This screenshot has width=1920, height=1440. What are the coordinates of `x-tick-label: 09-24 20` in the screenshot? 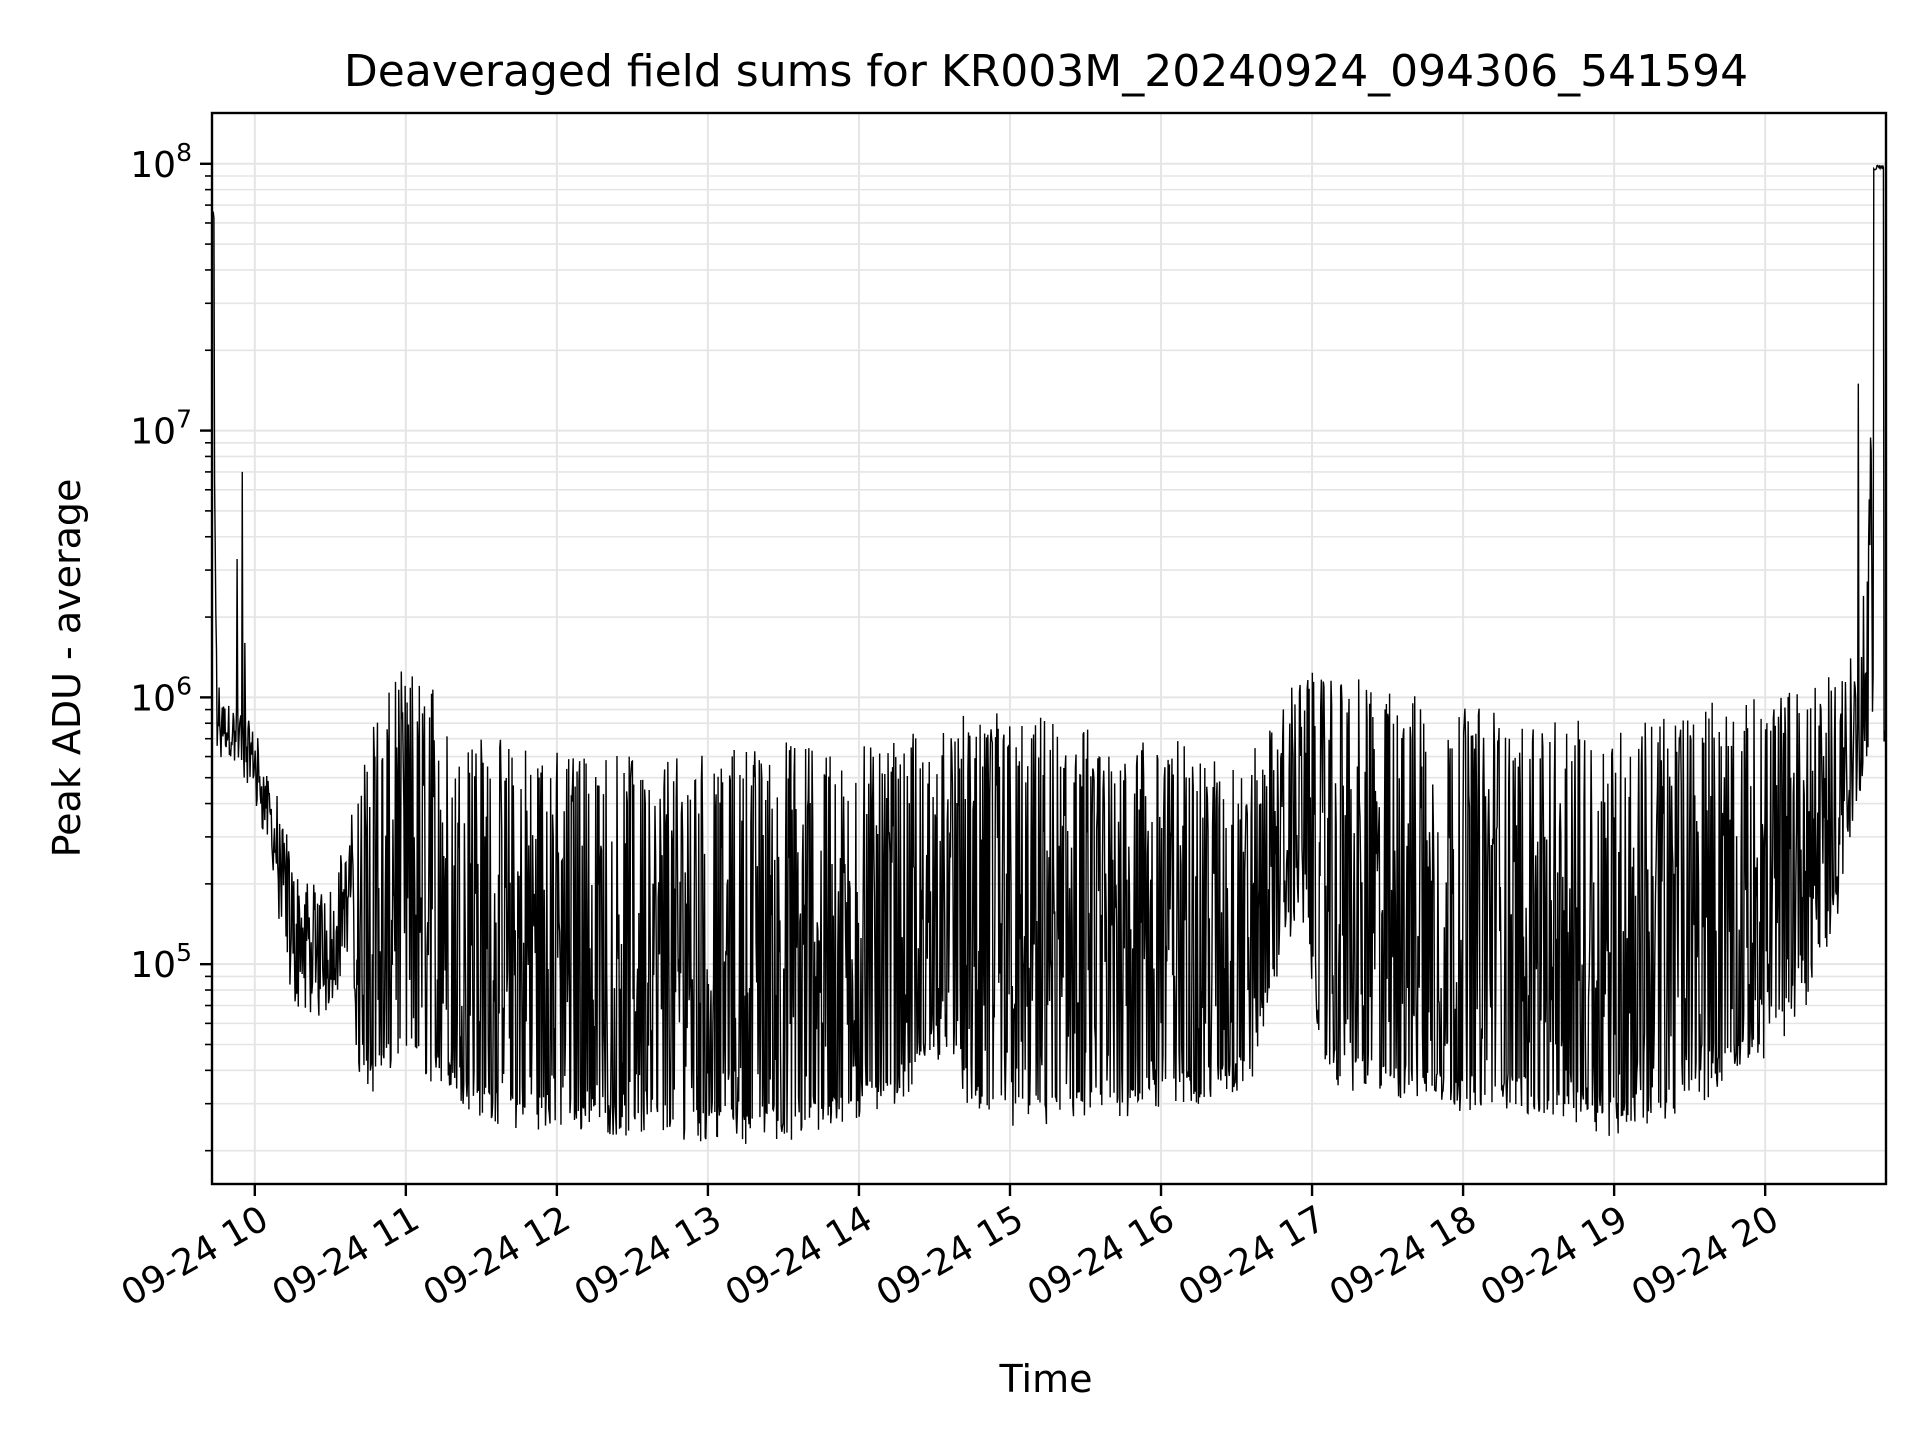 It's located at (1705, 1256).